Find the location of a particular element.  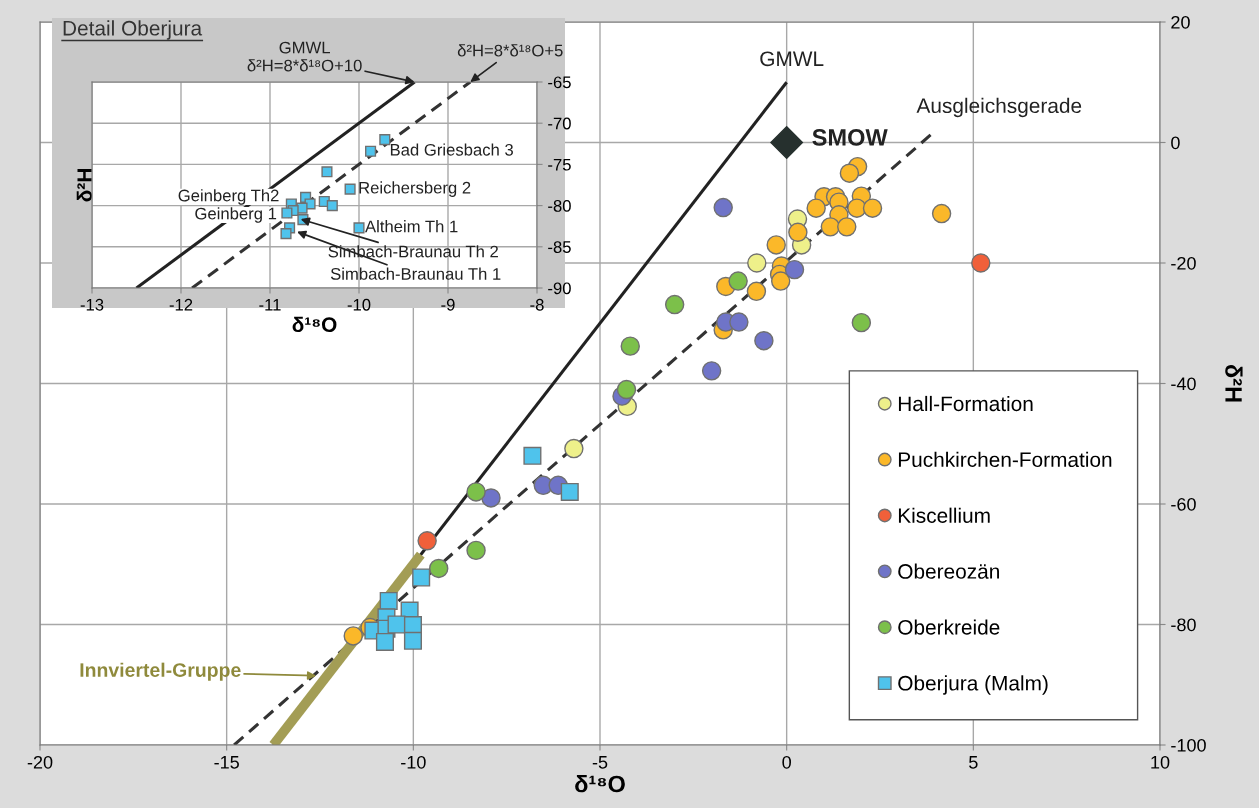

x-tick-label: -8 is located at coordinates (537, 304).